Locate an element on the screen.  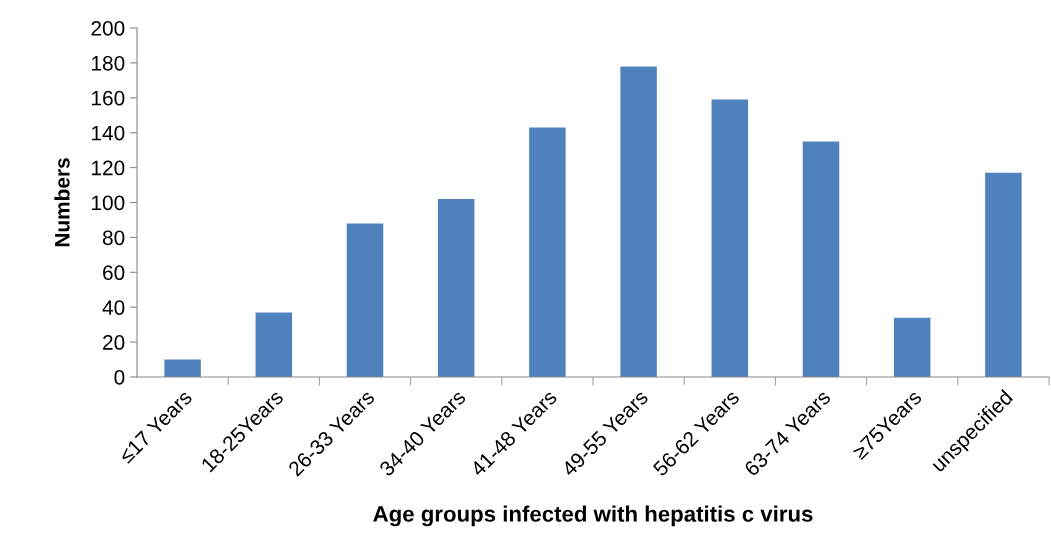
y-tick-label: 20 is located at coordinates (114, 342).